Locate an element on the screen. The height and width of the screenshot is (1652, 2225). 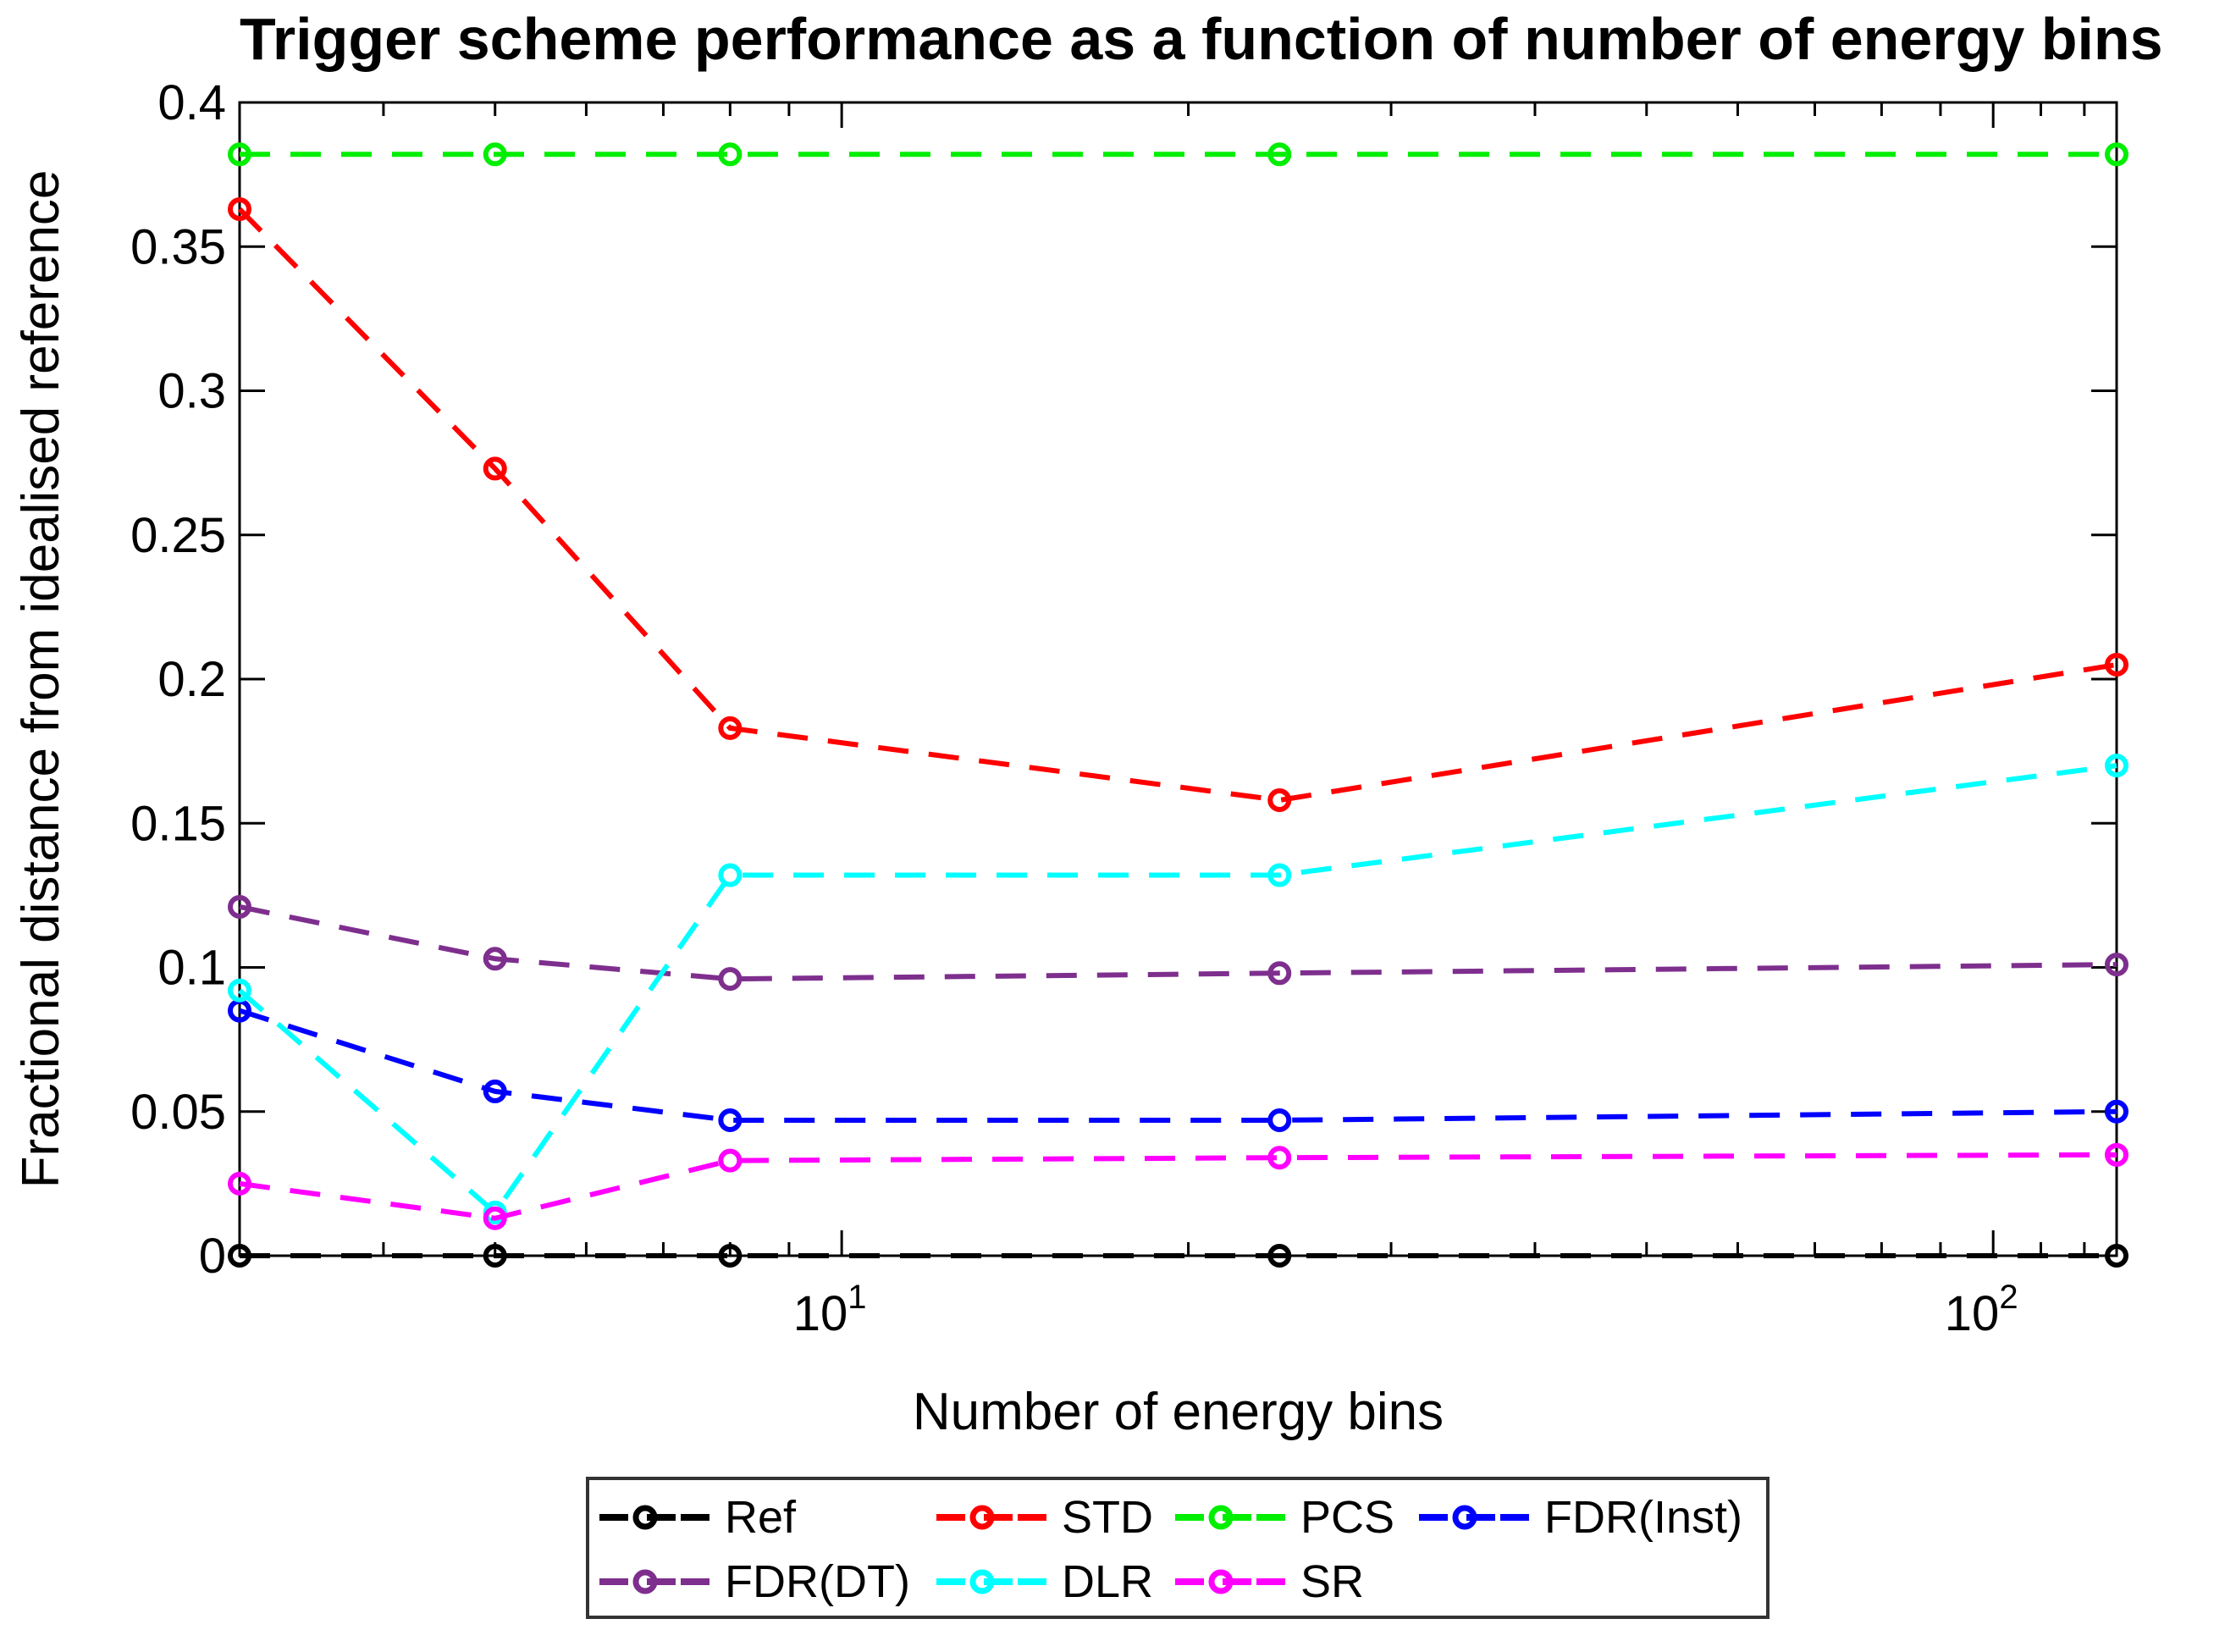
x-tick-label: 10² is located at coordinates (1982, 1310).